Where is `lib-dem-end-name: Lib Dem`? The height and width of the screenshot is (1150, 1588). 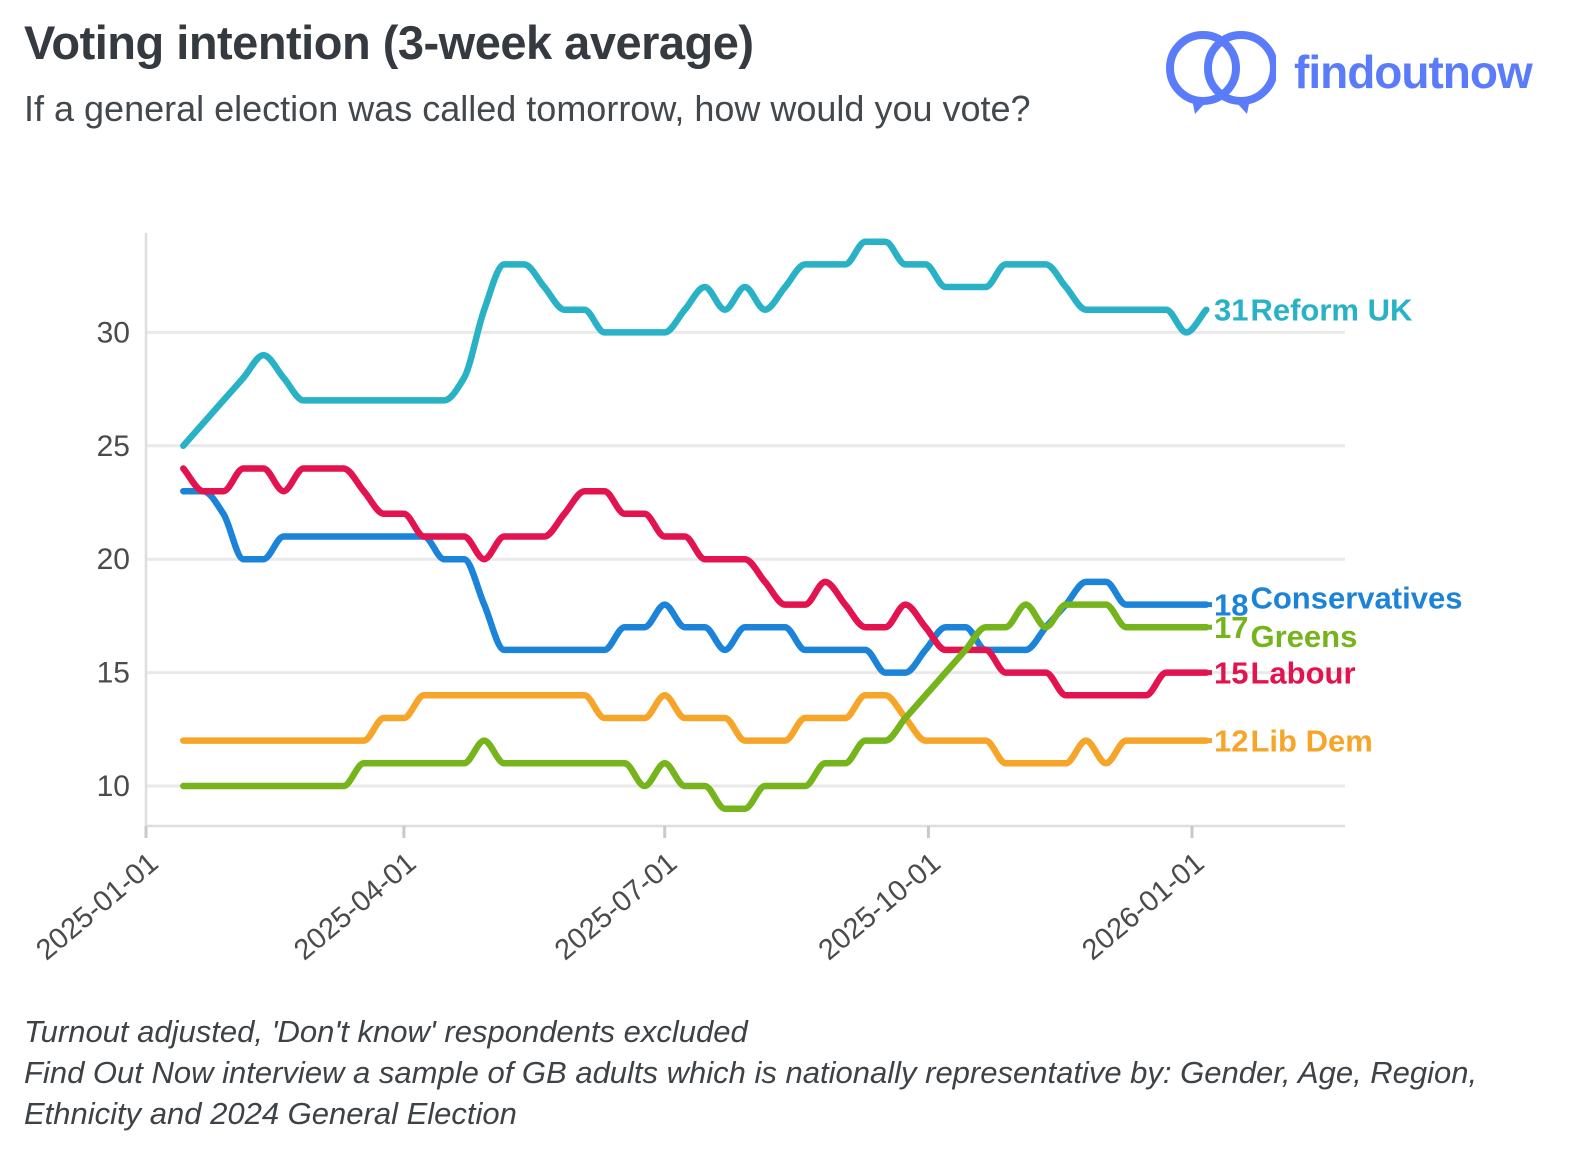
lib-dem-end-name: Lib Dem is located at coordinates (1311, 741).